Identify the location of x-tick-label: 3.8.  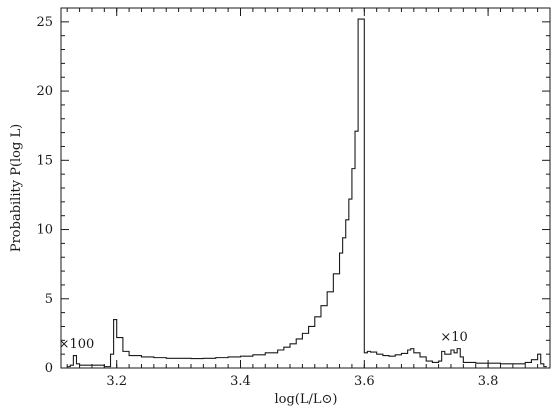
(488, 381).